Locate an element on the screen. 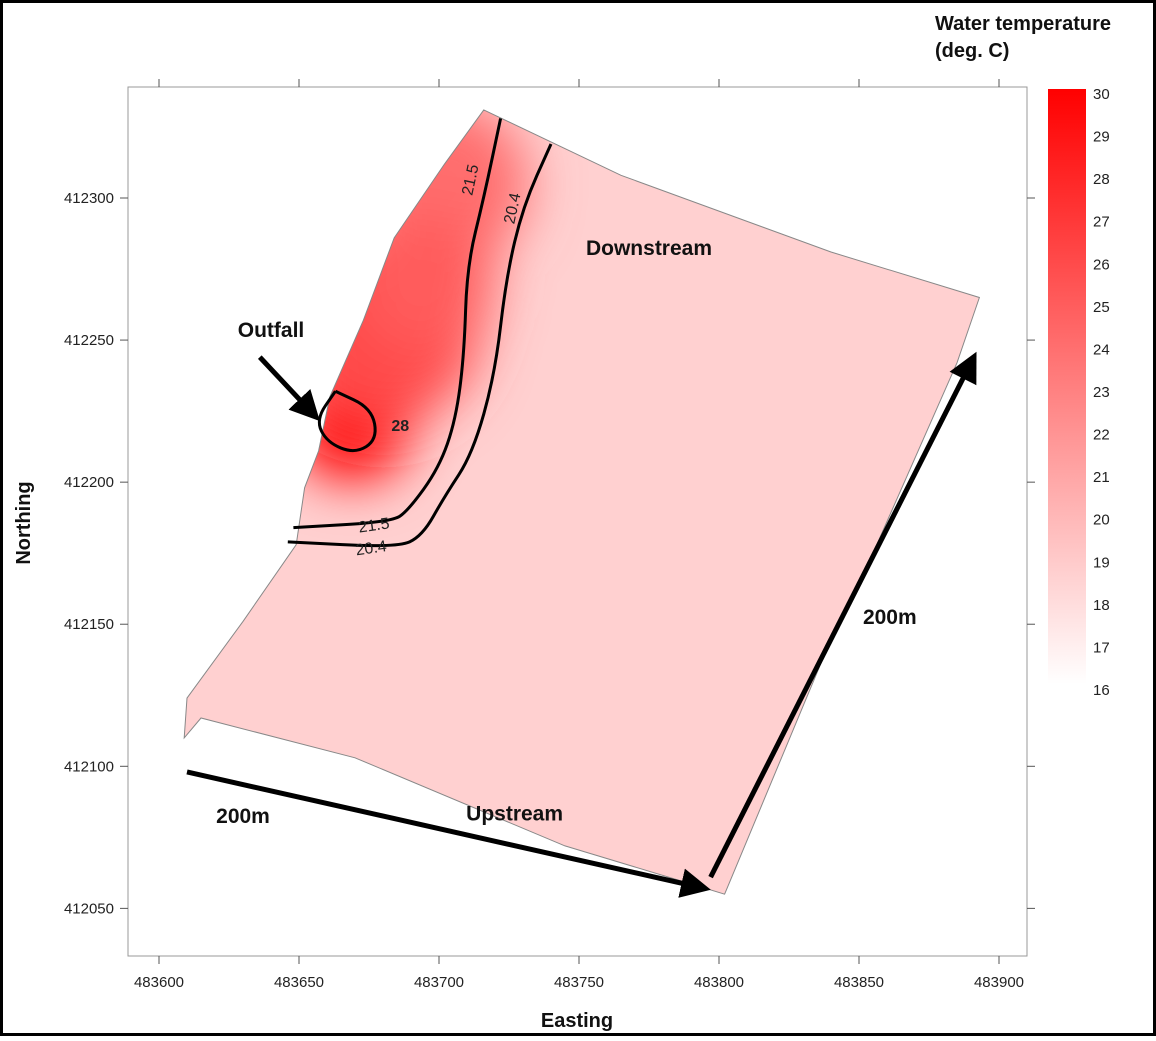  colorbar-tick-label: 17 is located at coordinates (1101, 647).